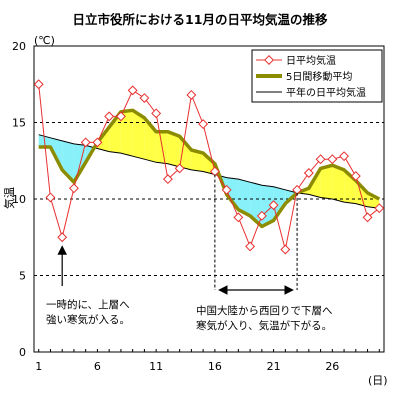 The width and height of the screenshot is (400, 400). What do you see at coordinates (44, 40) in the screenshot?
I see `y-unit-label: (℃)` at bounding box center [44, 40].